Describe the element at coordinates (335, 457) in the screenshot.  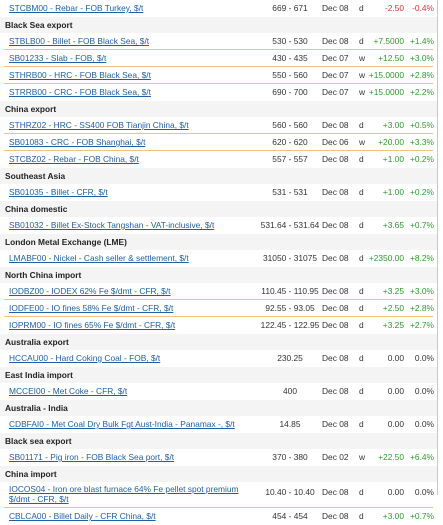
I see `price-date: Dec 02` at that location.